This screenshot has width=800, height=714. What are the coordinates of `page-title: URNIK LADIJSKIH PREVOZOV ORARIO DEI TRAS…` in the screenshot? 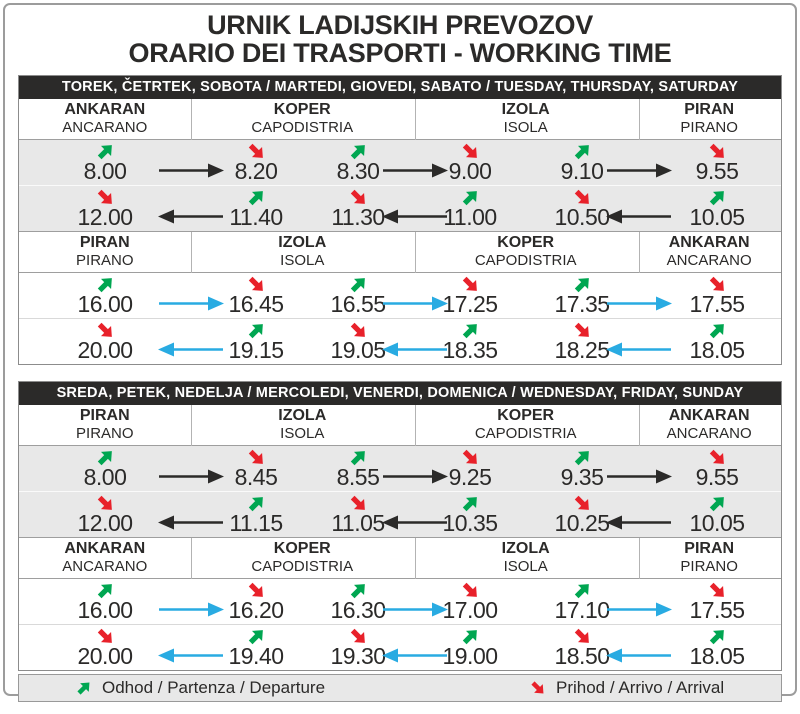 It's located at (400, 33).